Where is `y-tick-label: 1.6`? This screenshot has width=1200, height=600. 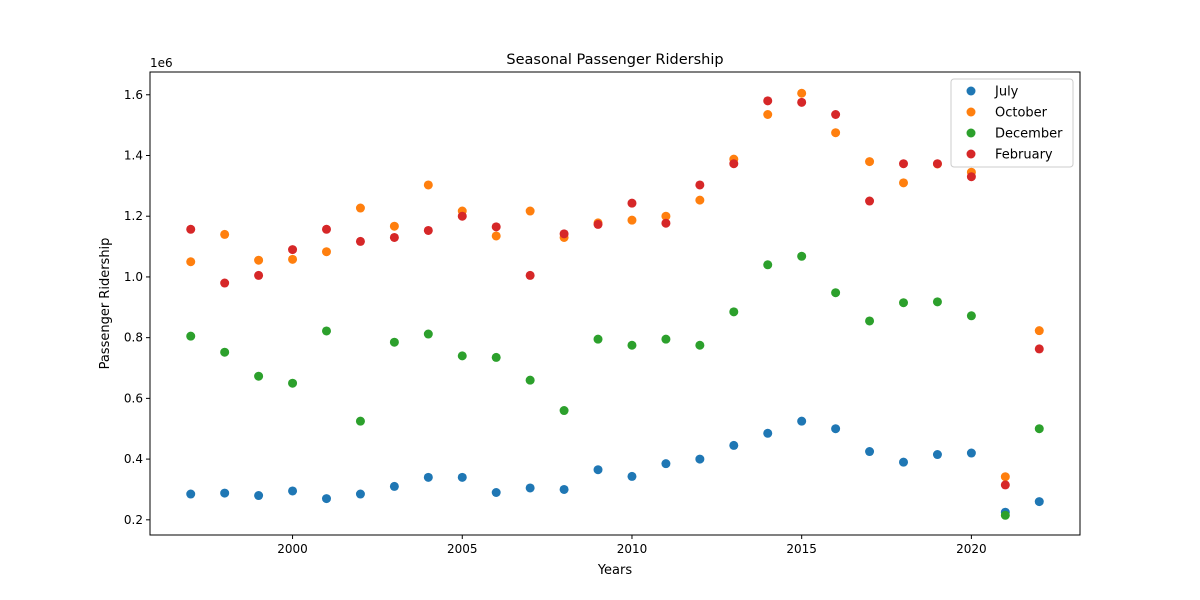 y-tick-label: 1.6 is located at coordinates (133, 95).